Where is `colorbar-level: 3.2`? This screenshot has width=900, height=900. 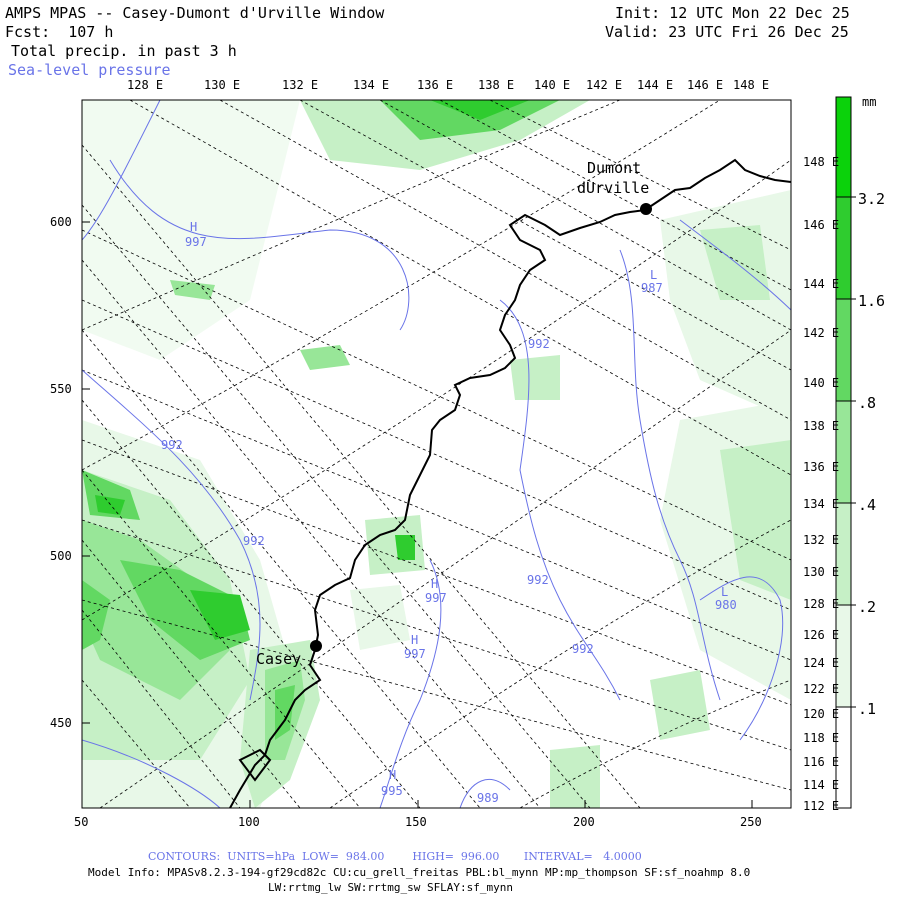 colorbar-level: 3.2 is located at coordinates (872, 199).